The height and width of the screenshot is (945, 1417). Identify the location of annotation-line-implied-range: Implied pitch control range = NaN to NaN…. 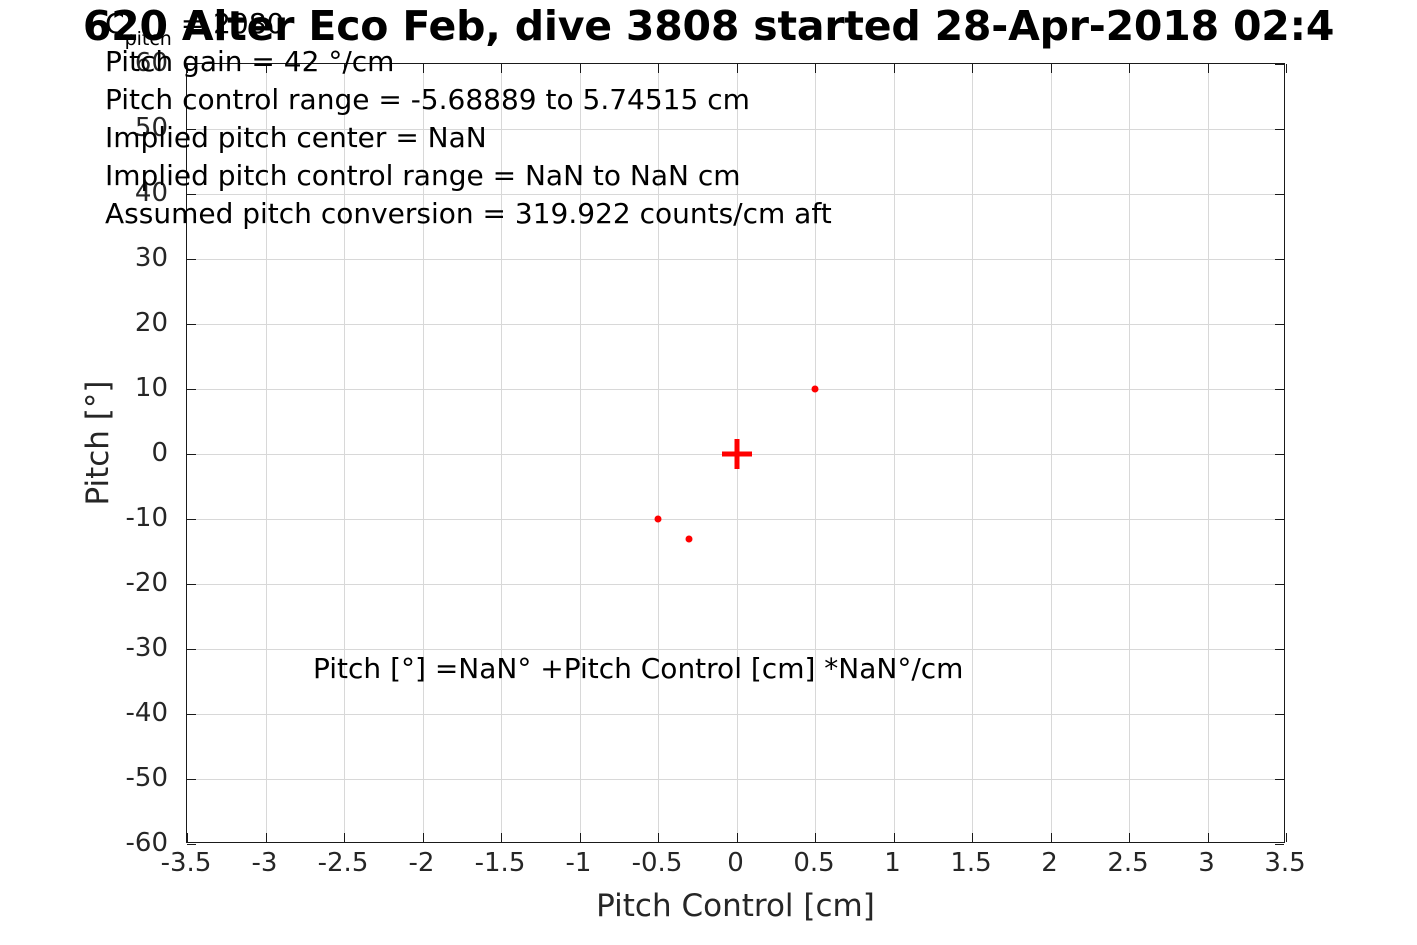
(423, 175).